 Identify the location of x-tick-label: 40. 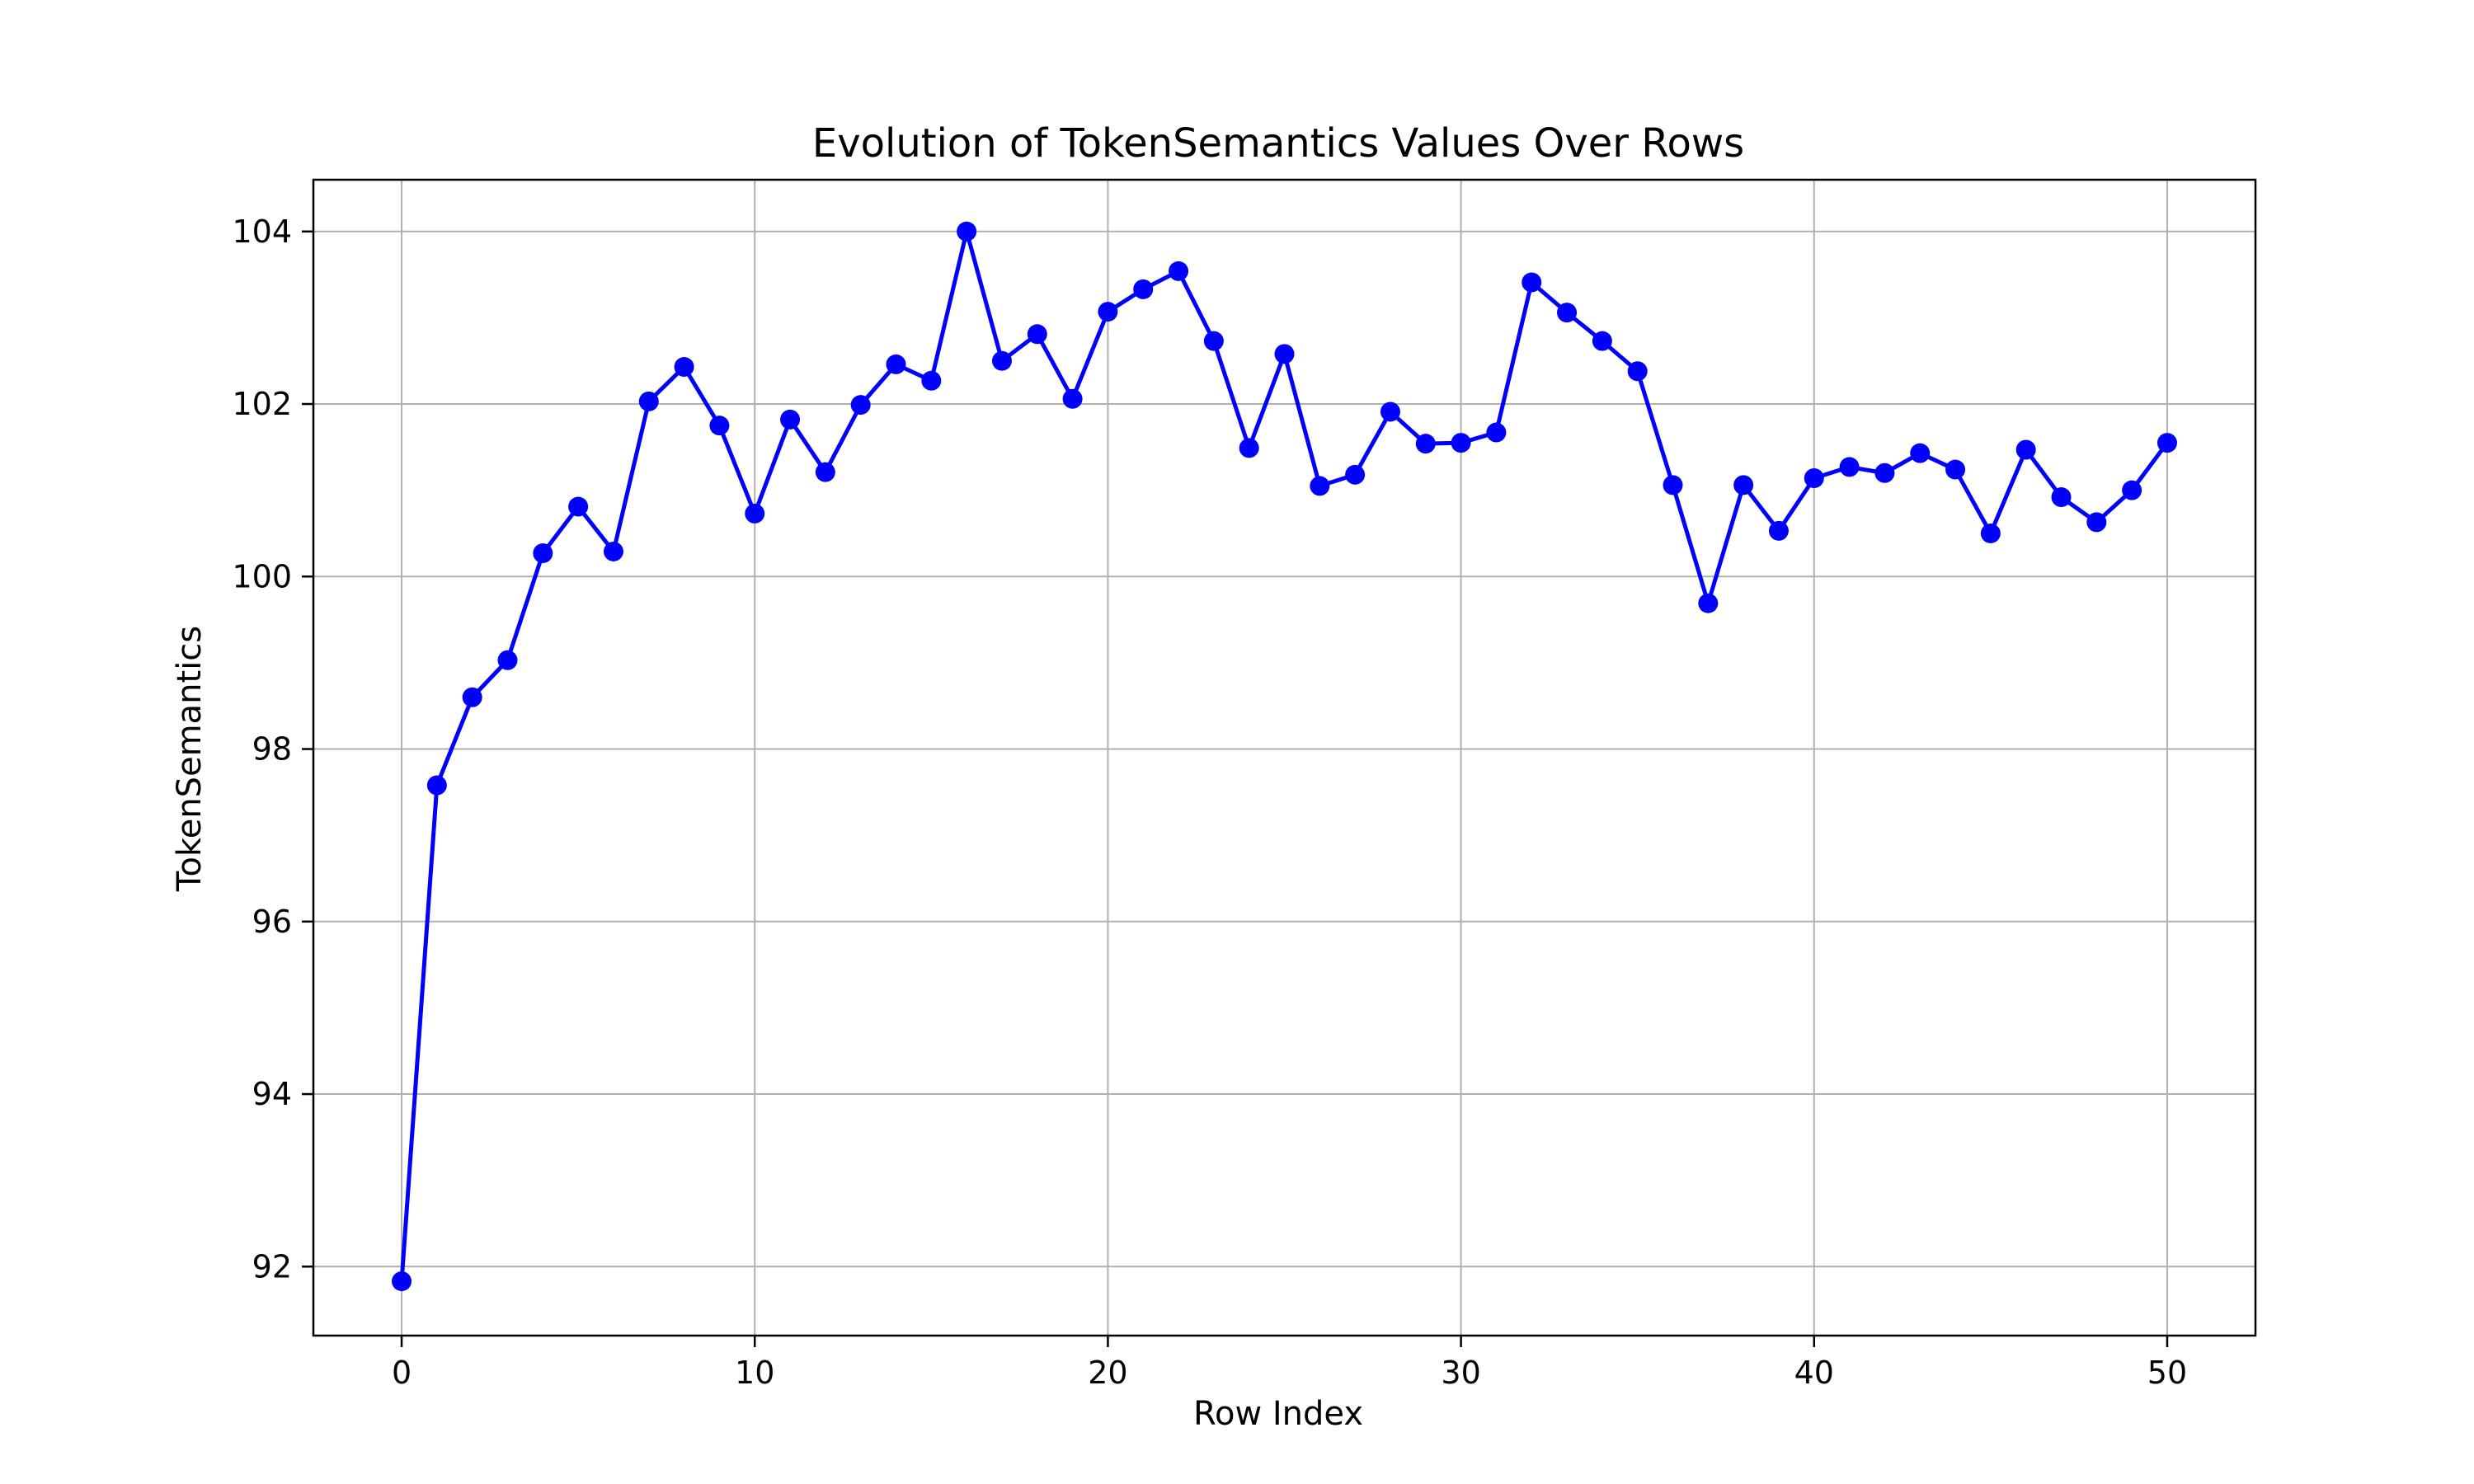
(1814, 1373).